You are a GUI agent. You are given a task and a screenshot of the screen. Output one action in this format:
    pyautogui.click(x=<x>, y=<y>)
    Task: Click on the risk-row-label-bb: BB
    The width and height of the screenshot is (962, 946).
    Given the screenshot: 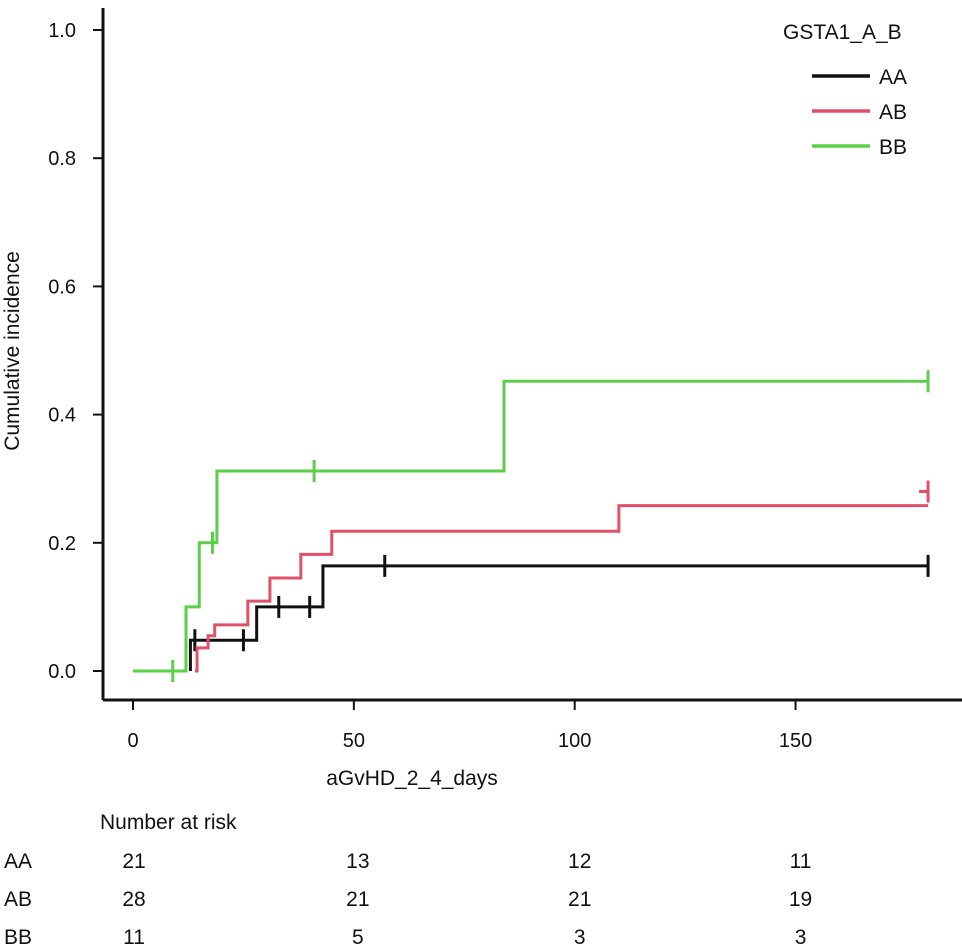 What is the action you would take?
    pyautogui.click(x=18, y=936)
    